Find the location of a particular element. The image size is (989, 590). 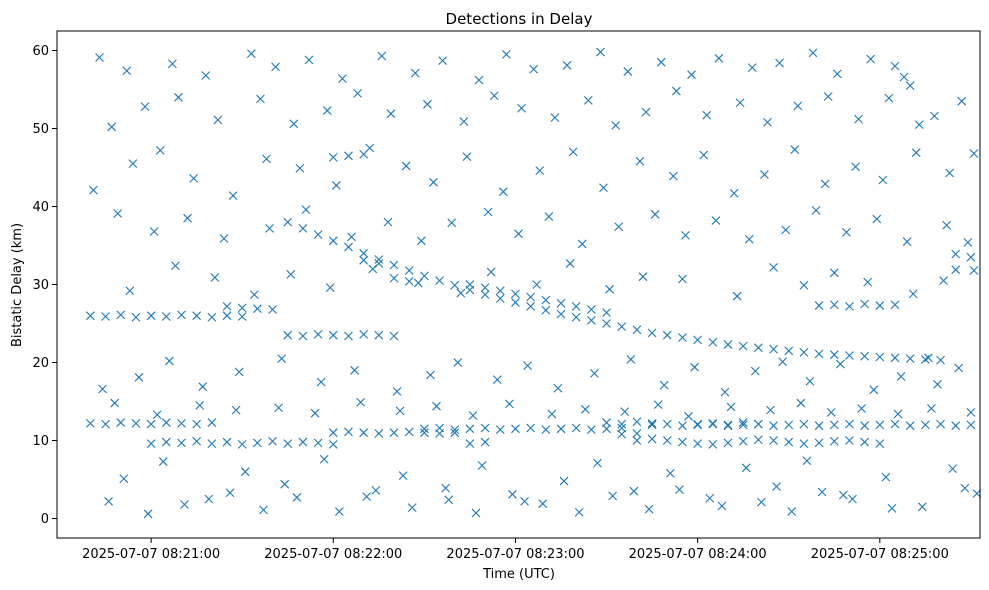

y-tick-label: 40 is located at coordinates (40, 207).